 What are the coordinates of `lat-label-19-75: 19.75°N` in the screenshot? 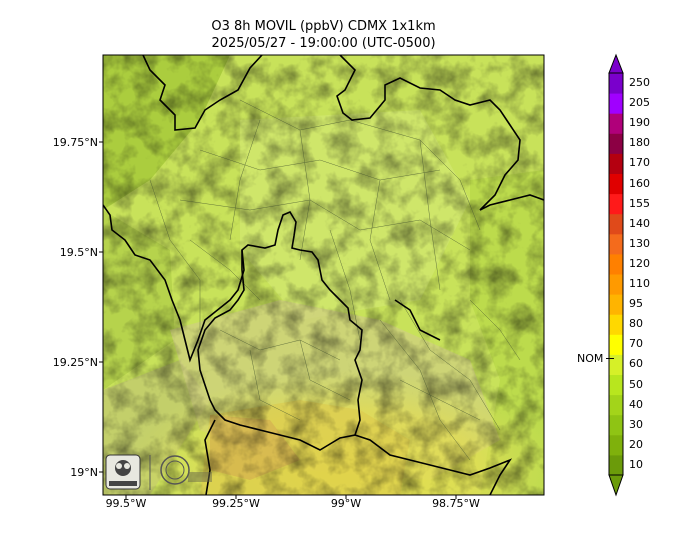 It's located at (75, 142).